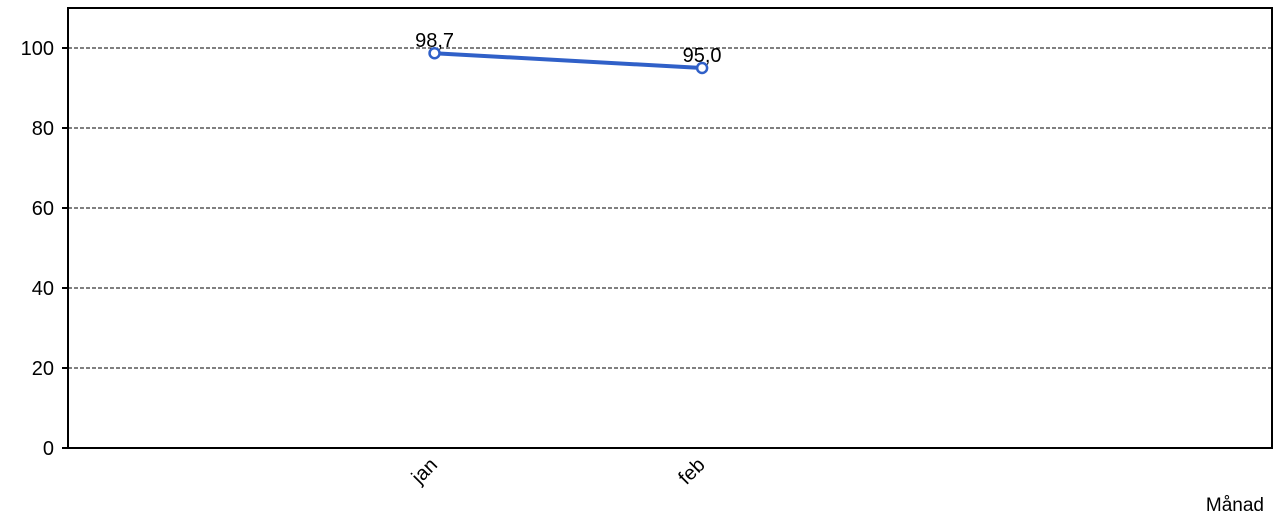 The height and width of the screenshot is (520, 1284). What do you see at coordinates (558, 471) in the screenshot?
I see `x-axis-ticks: jan feb` at bounding box center [558, 471].